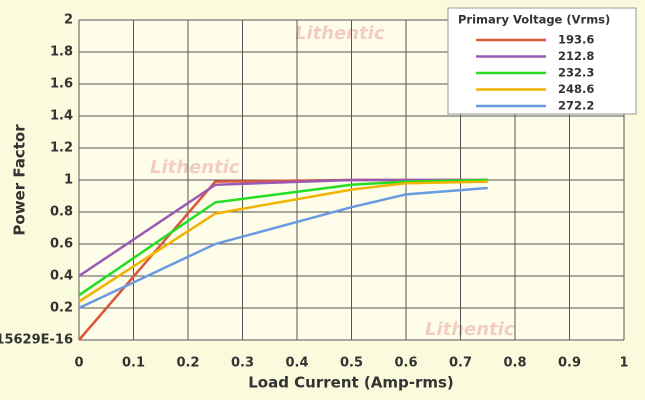 Image resolution: width=645 pixels, height=400 pixels. What do you see at coordinates (405, 363) in the screenshot?
I see `x-tick-label: 0.6` at bounding box center [405, 363].